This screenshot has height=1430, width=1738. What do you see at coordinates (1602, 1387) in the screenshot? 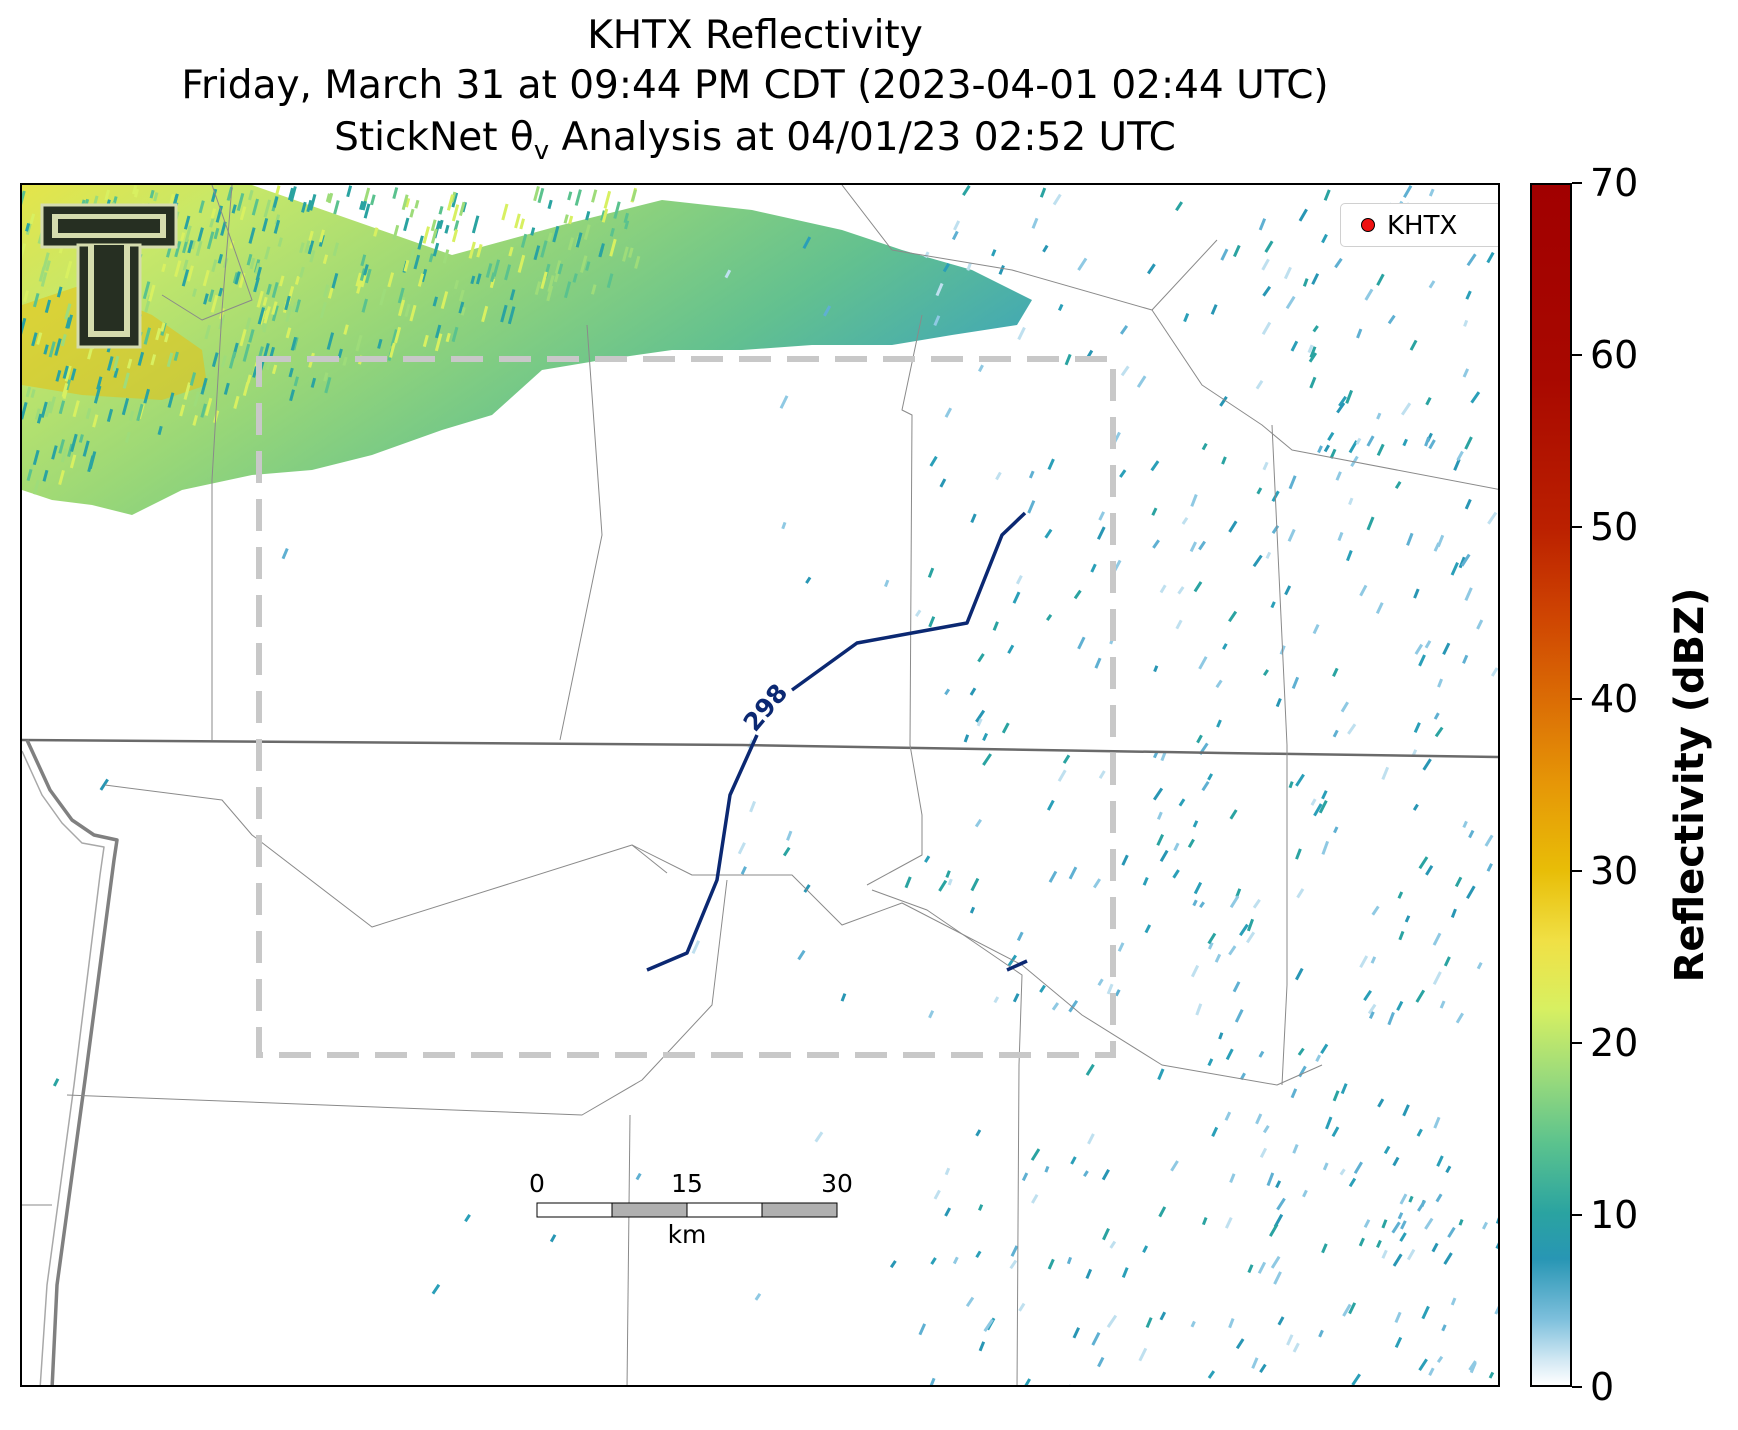
I see `colorbar-tick-label: 0` at bounding box center [1602, 1387].